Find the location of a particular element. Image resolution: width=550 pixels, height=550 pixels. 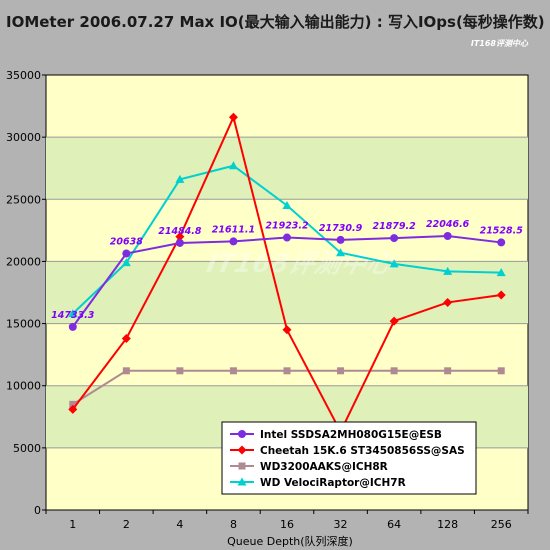

y-axis: 0 5000 10000 15000 20000 25000 30000 35000 is located at coordinates (26, 293).